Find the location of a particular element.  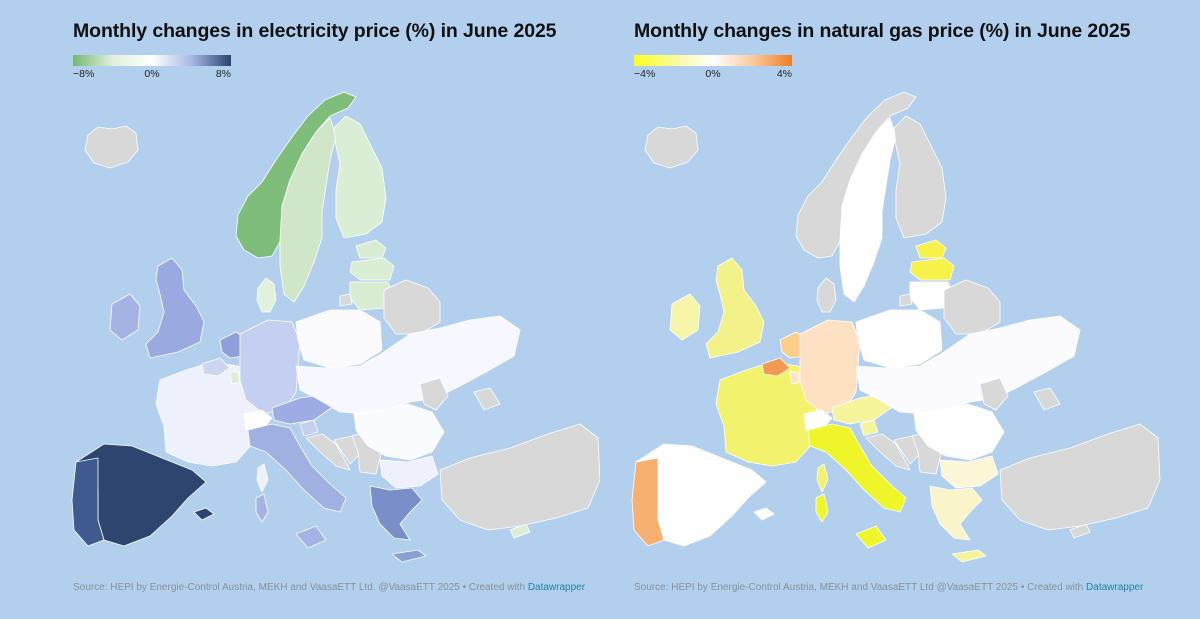

electricity-legend: −8% 0% 8% is located at coordinates (152, 67).